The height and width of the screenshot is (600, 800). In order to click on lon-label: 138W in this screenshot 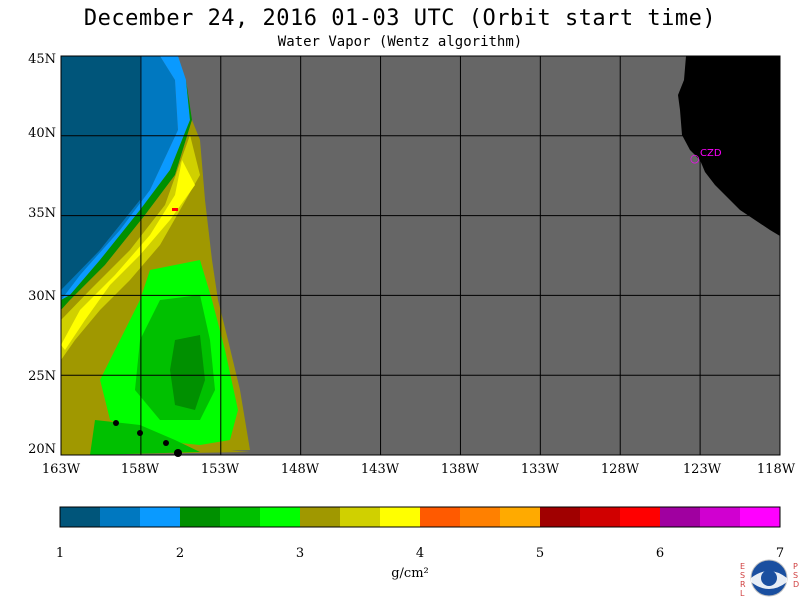, I will do `click(460, 469)`.